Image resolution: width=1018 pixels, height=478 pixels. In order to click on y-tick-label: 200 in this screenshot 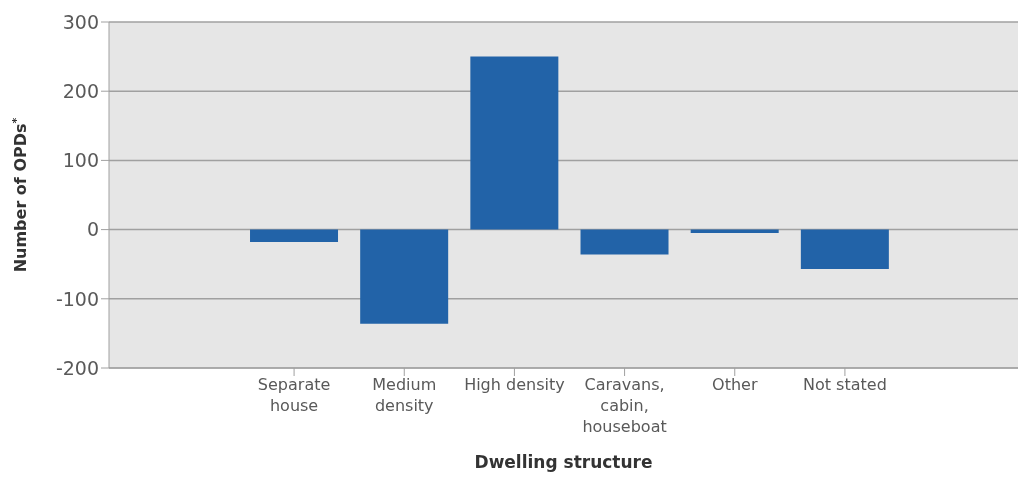, I will do `click(80, 90)`.